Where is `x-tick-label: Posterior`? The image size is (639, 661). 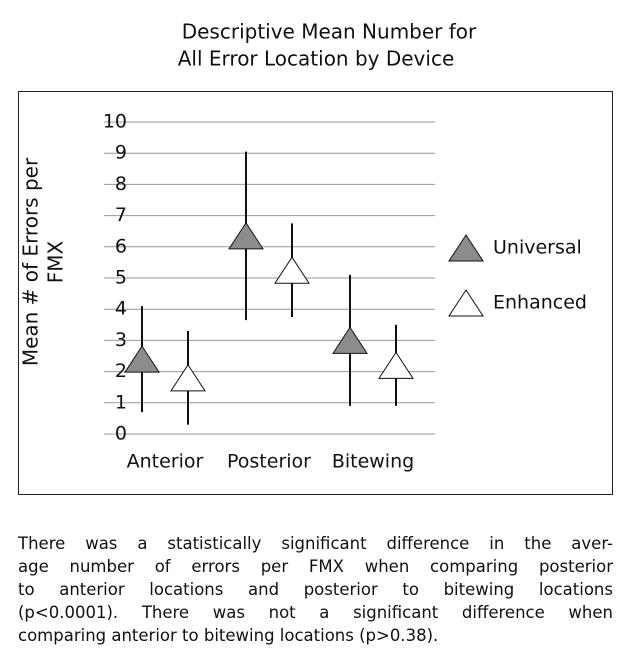
x-tick-label: Posterior is located at coordinates (269, 462).